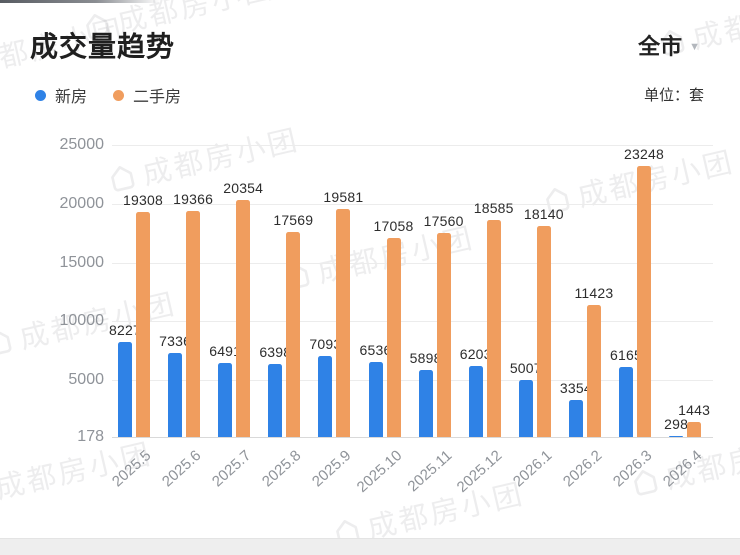 The height and width of the screenshot is (555, 740). Describe the element at coordinates (232, 469) in the screenshot. I see `x-axis-label: 2025.7` at that location.